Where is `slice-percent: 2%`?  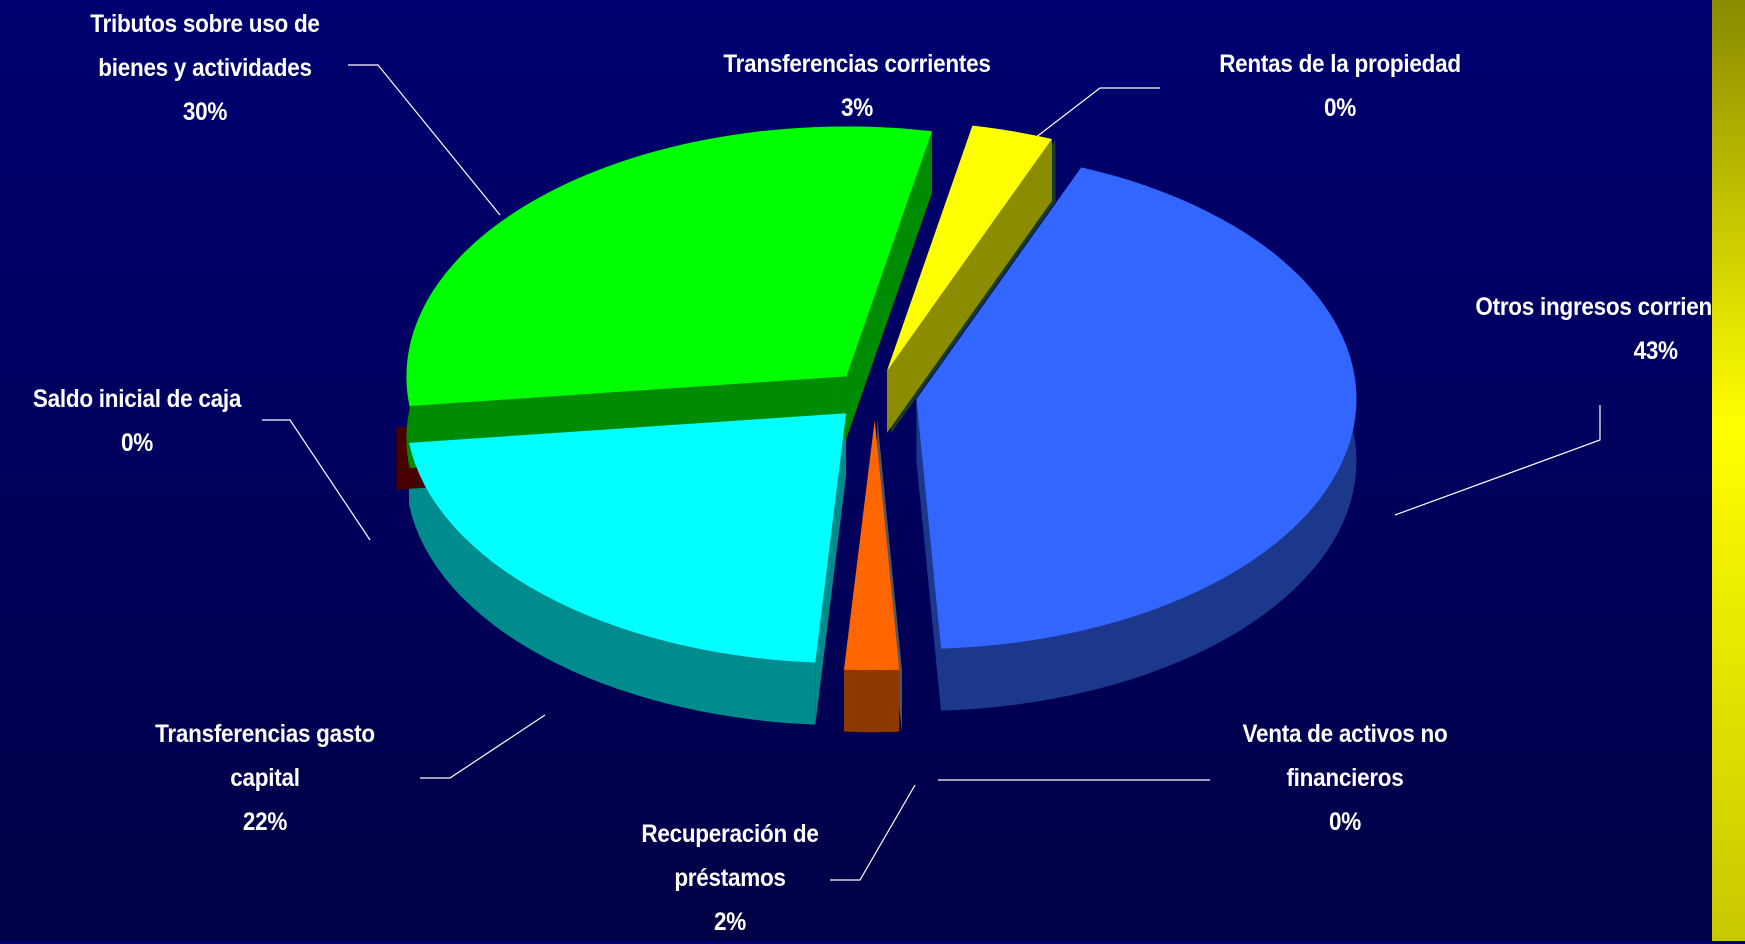
slice-percent: 2% is located at coordinates (729, 922).